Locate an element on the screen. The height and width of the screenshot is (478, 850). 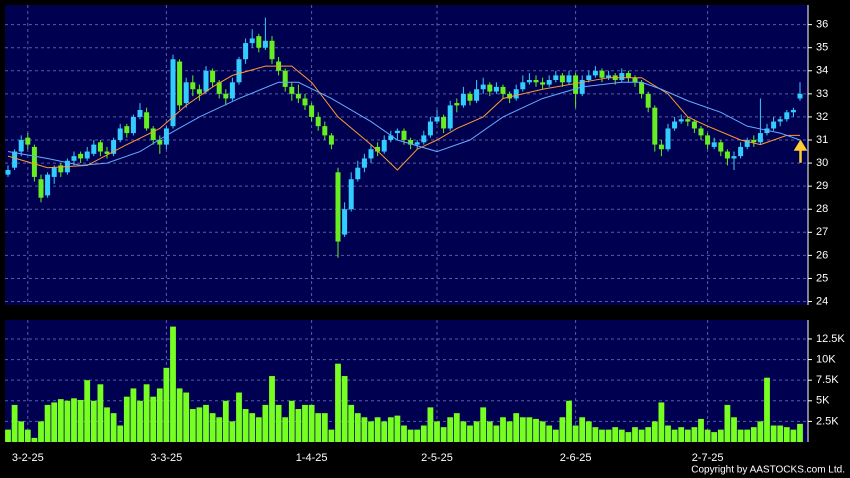
y-tick-label: 7.5K is located at coordinates (827, 380).